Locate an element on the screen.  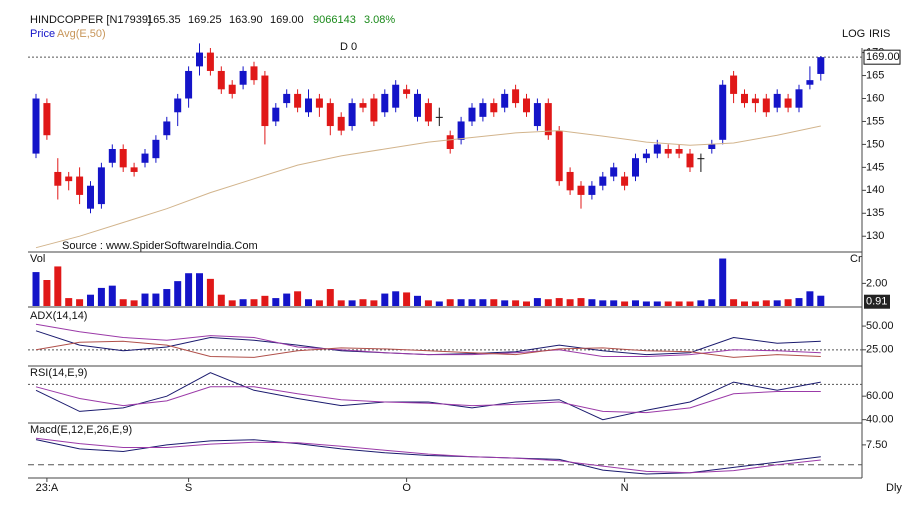
y-tick-label: 140 is located at coordinates (875, 190).